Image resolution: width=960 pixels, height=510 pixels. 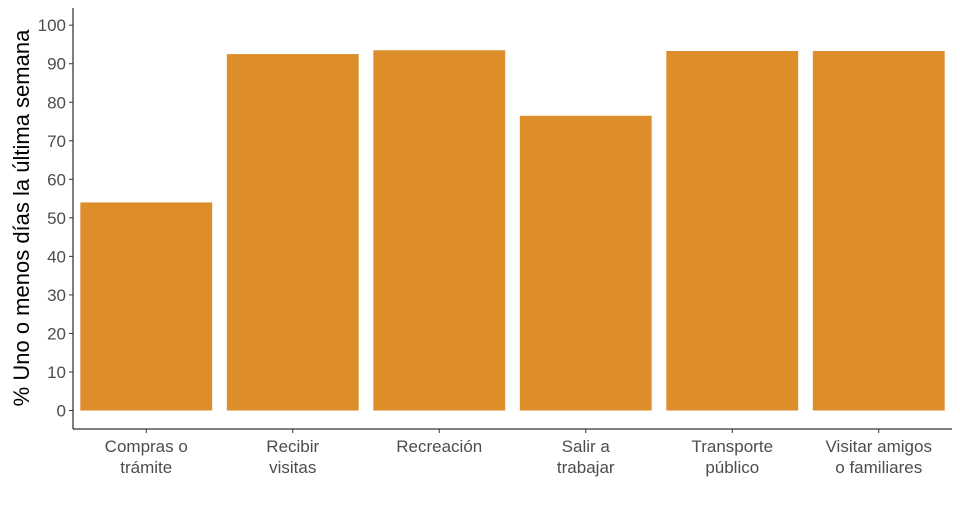 What do you see at coordinates (21, 217) in the screenshot?
I see `y-axis-title: % Uno o menos días la última semana` at bounding box center [21, 217].